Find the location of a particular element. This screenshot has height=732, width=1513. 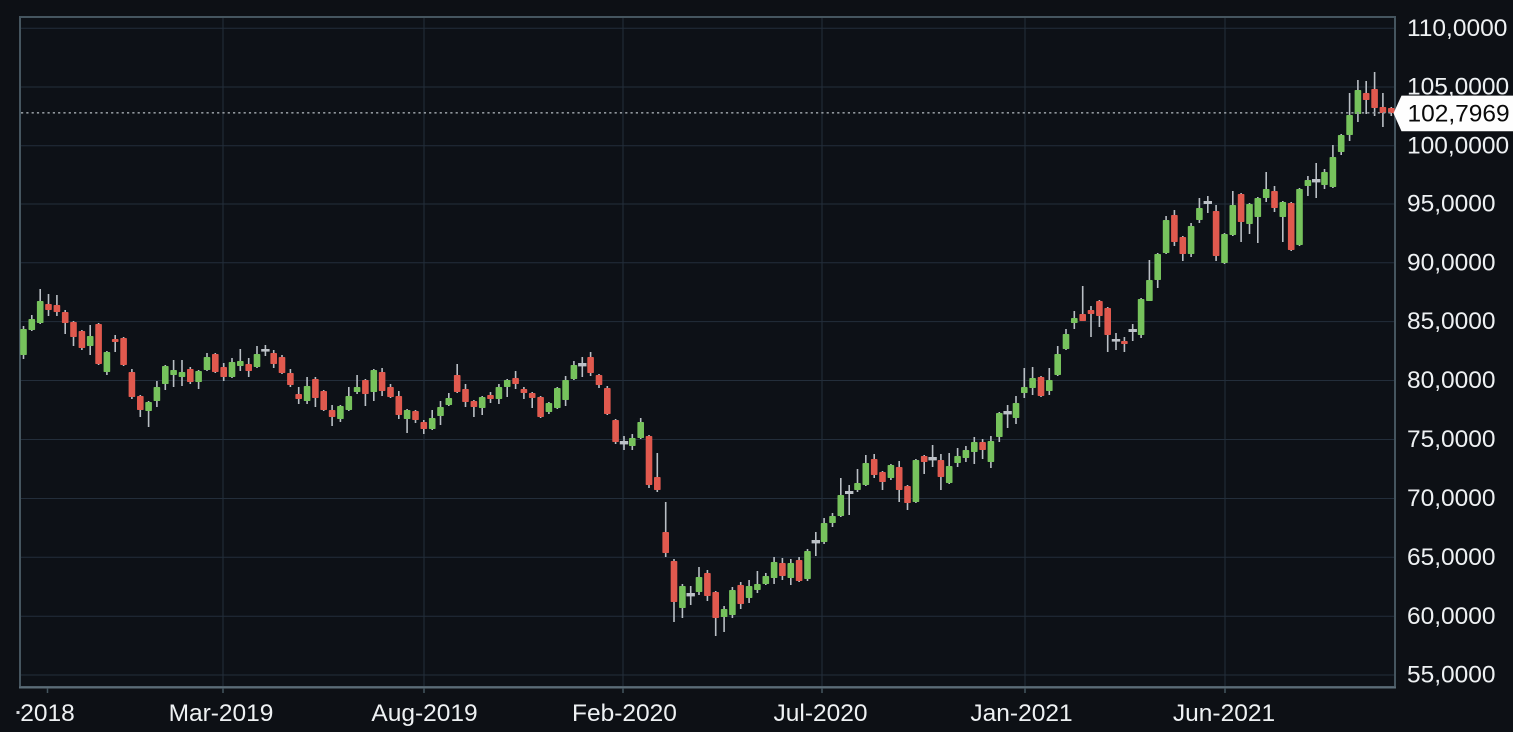

svg-text: 95,0000 is located at coordinates (1451, 204).